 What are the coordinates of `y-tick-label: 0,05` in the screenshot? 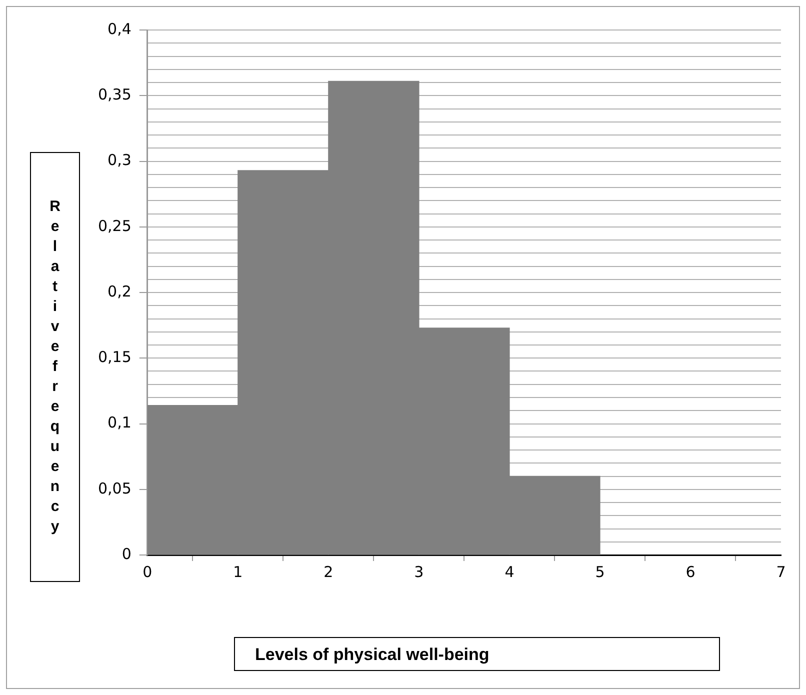 It's located at (115, 488).